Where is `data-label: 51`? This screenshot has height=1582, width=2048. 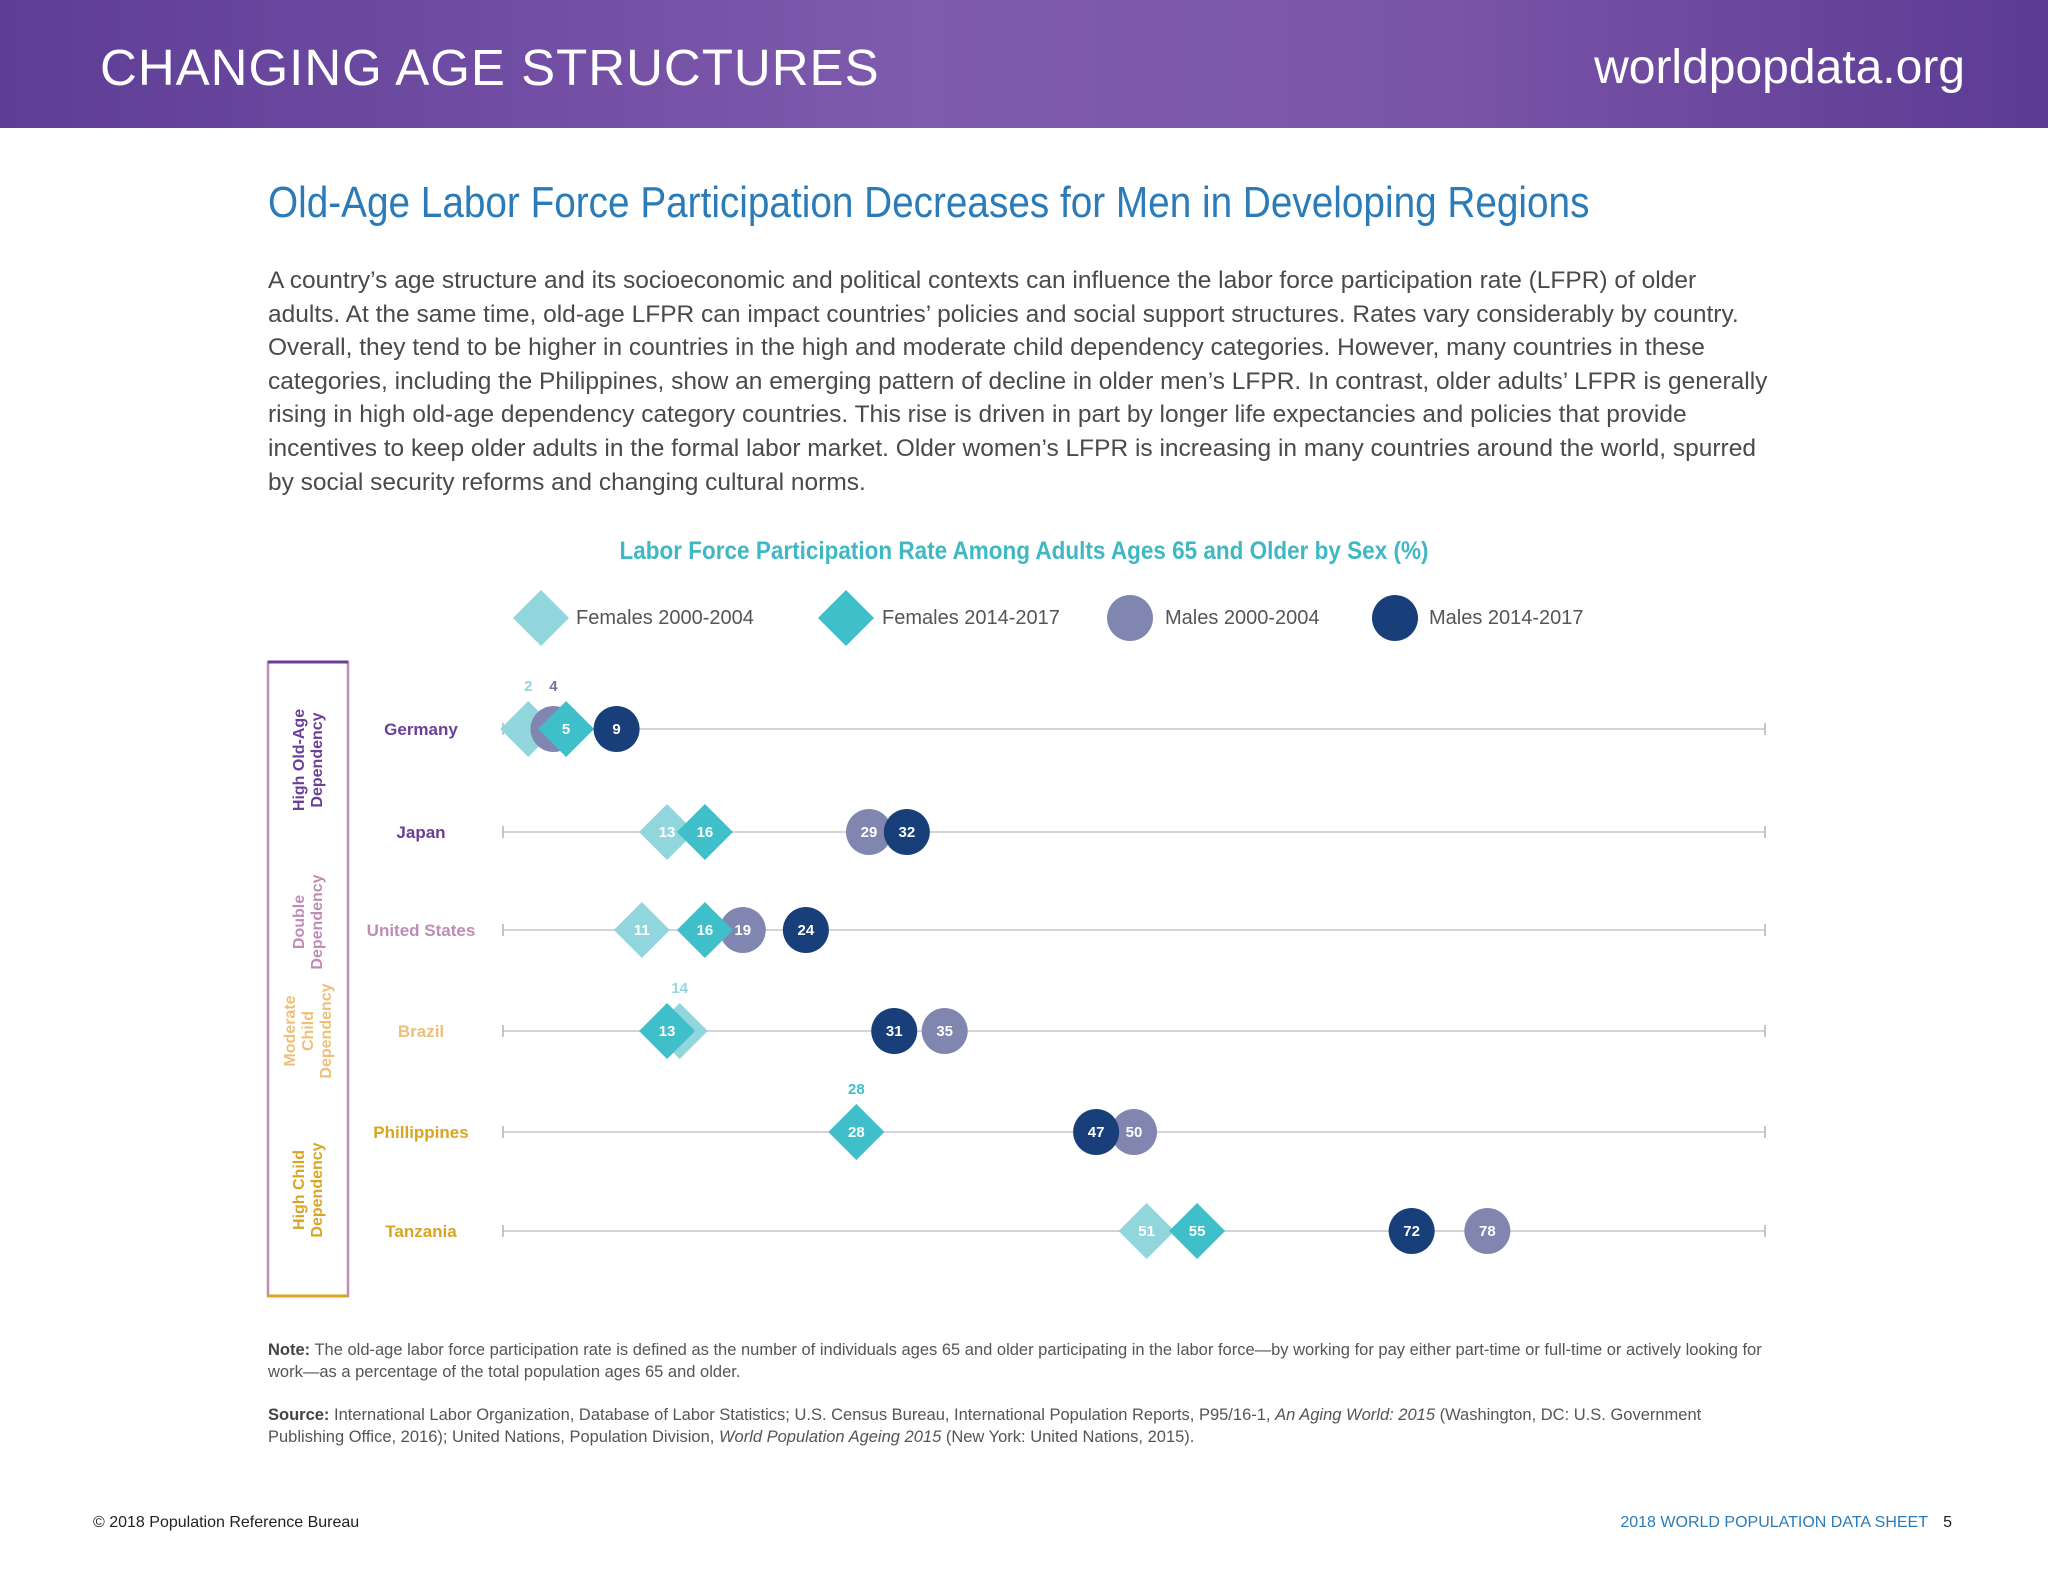
data-label: 51 is located at coordinates (1146, 1231).